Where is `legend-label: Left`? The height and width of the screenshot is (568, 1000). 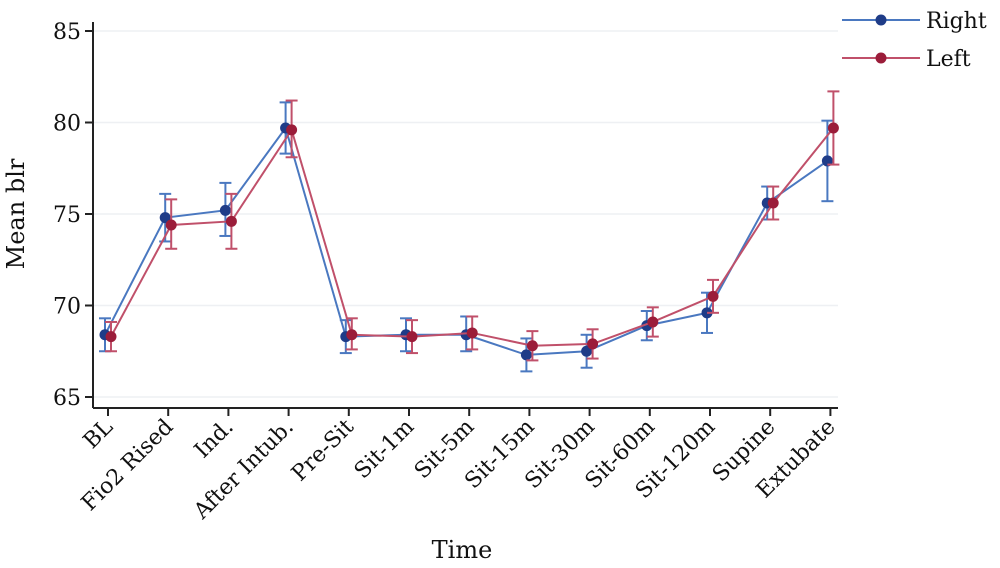 legend-label: Left is located at coordinates (948, 59).